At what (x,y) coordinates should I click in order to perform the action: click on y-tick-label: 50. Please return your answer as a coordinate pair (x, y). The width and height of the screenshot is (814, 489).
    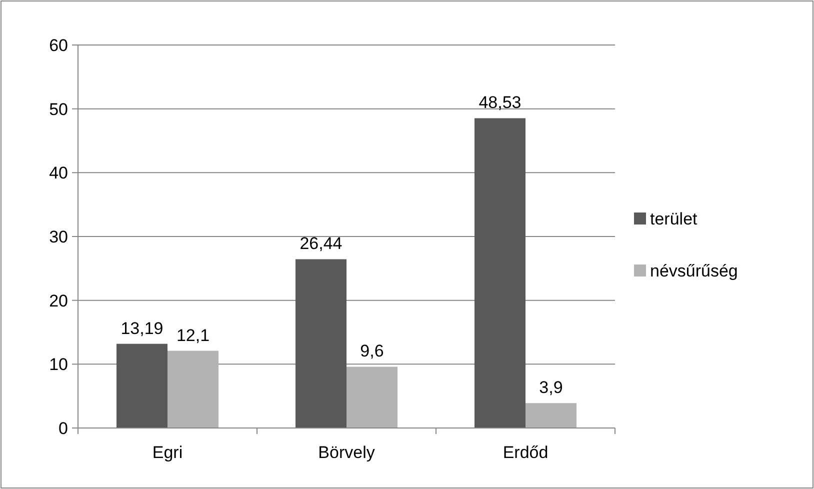
    Looking at the image, I should click on (58, 109).